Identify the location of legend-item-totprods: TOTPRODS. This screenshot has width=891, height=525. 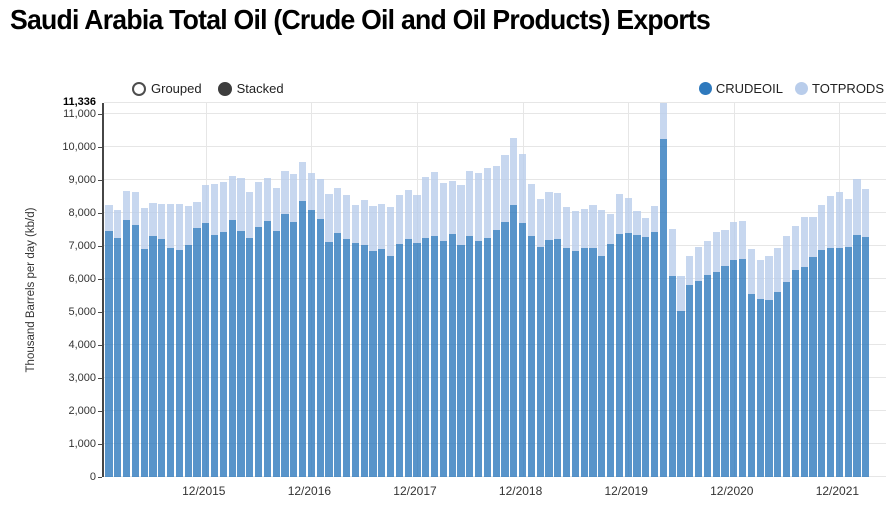
(839, 88).